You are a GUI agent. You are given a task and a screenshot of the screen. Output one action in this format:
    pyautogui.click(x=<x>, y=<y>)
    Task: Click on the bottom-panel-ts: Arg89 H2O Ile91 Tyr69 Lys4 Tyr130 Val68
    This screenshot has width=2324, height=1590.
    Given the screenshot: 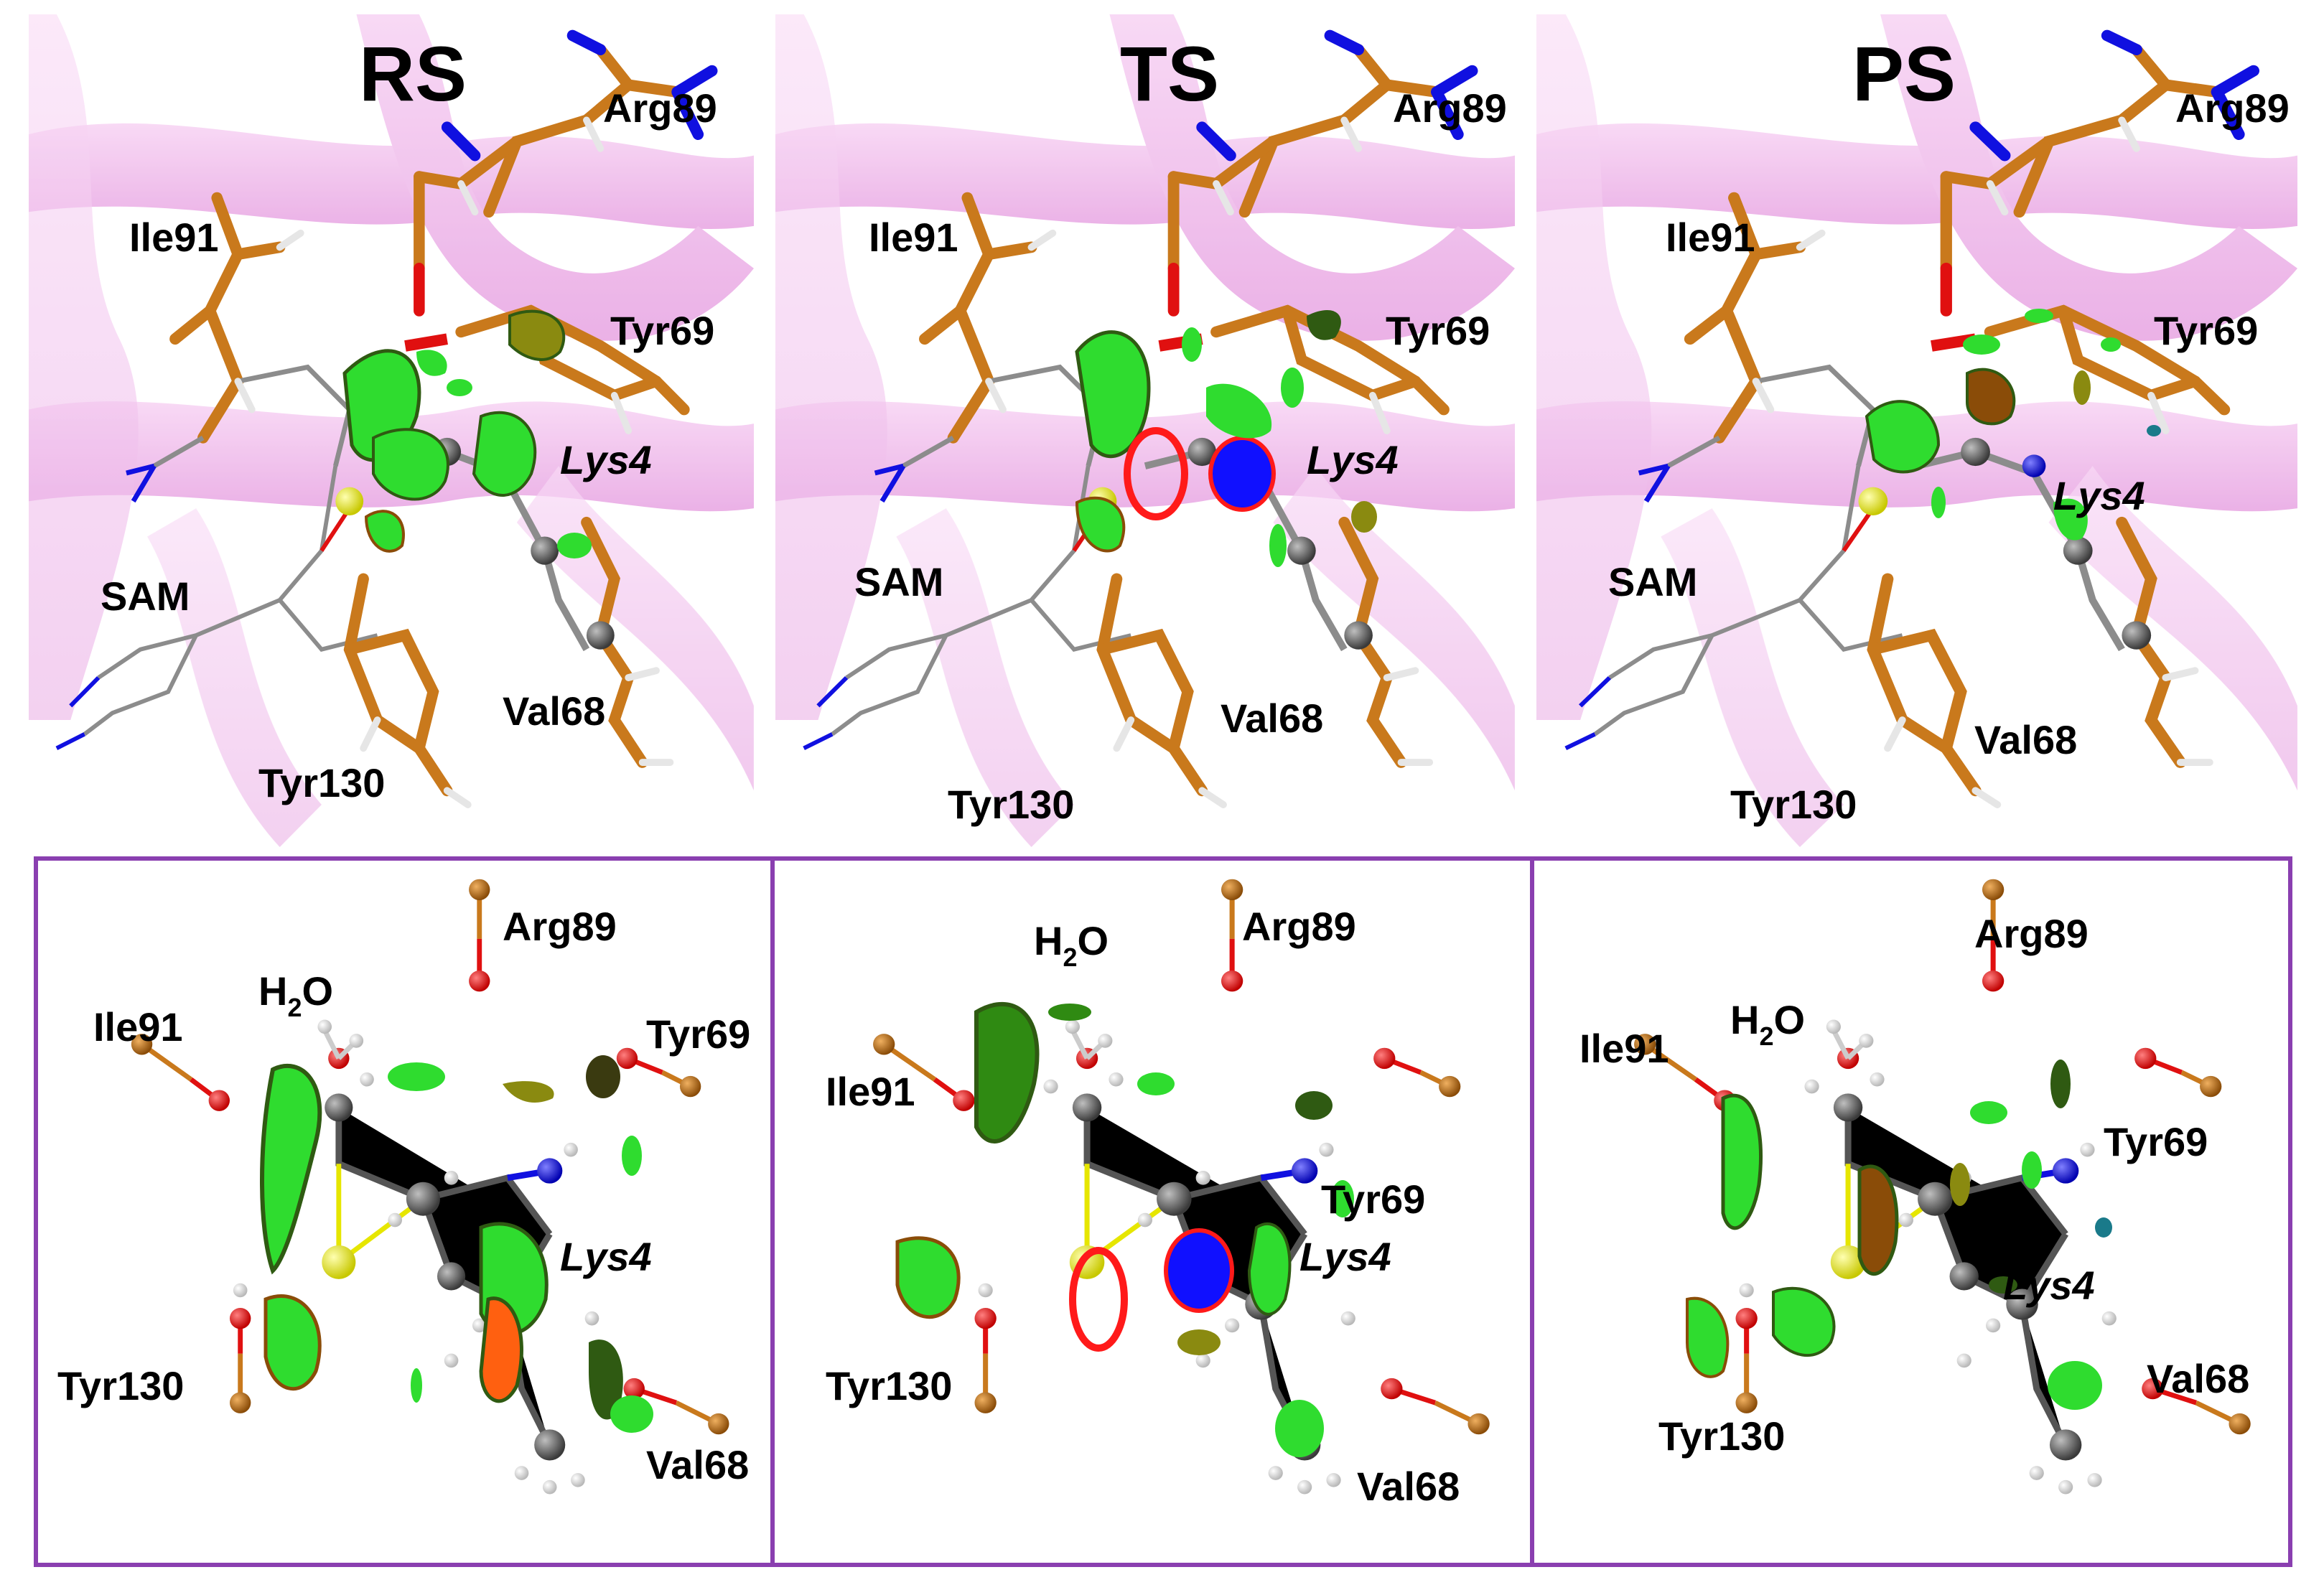 What is the action you would take?
    pyautogui.click(x=1158, y=1194)
    